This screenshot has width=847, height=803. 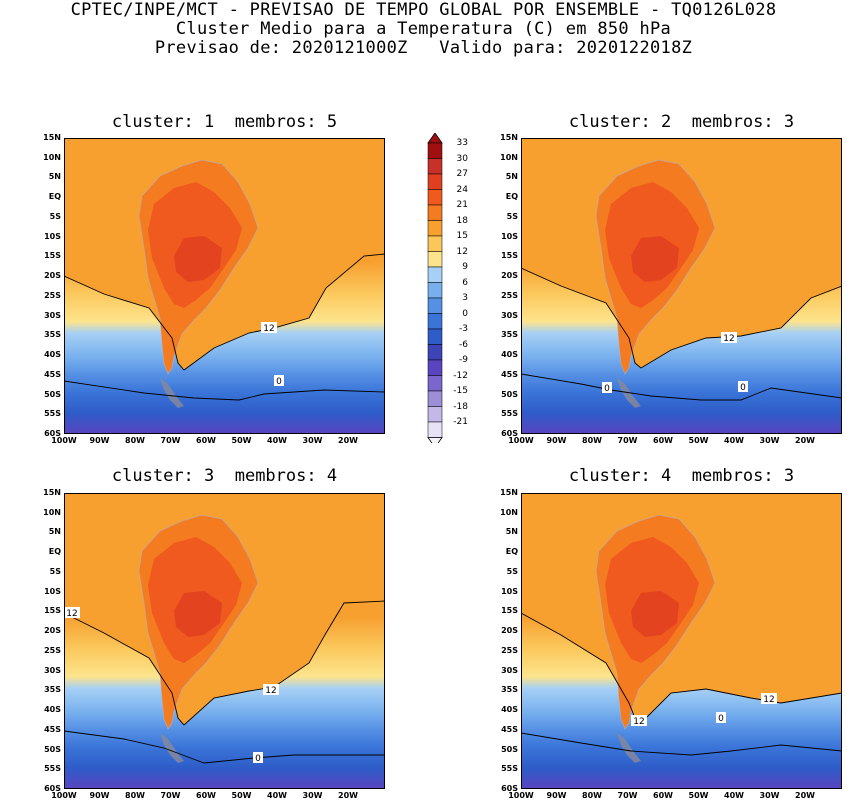 I want to click on contour-label-3-2: 12, so click(x=71, y=614).